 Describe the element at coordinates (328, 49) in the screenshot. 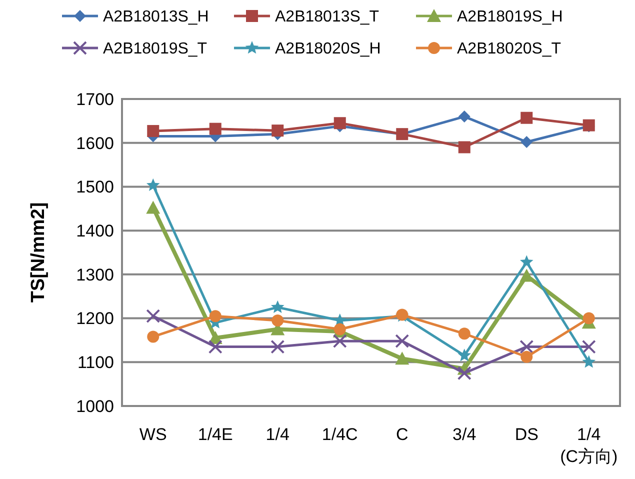

I see `legend-label: A2B18020S_H` at that location.